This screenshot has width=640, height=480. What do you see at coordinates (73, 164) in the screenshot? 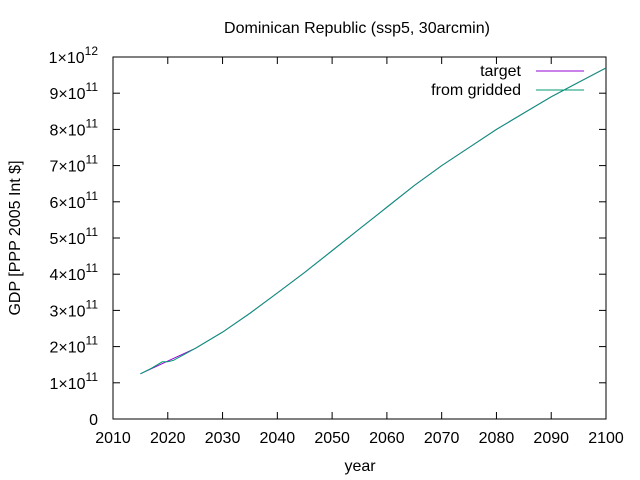
I see `y-tick-label: 7×10¹¹` at bounding box center [73, 164].